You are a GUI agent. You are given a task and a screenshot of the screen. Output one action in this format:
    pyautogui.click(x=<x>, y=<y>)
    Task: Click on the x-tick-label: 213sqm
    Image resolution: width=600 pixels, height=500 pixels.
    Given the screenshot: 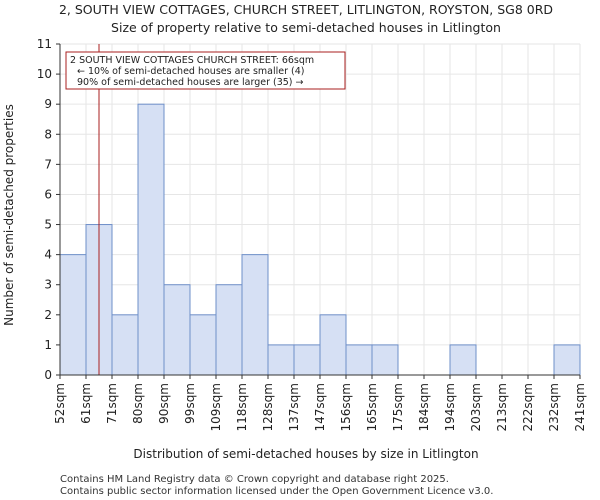 What is the action you would take?
    pyautogui.click(x=502, y=407)
    